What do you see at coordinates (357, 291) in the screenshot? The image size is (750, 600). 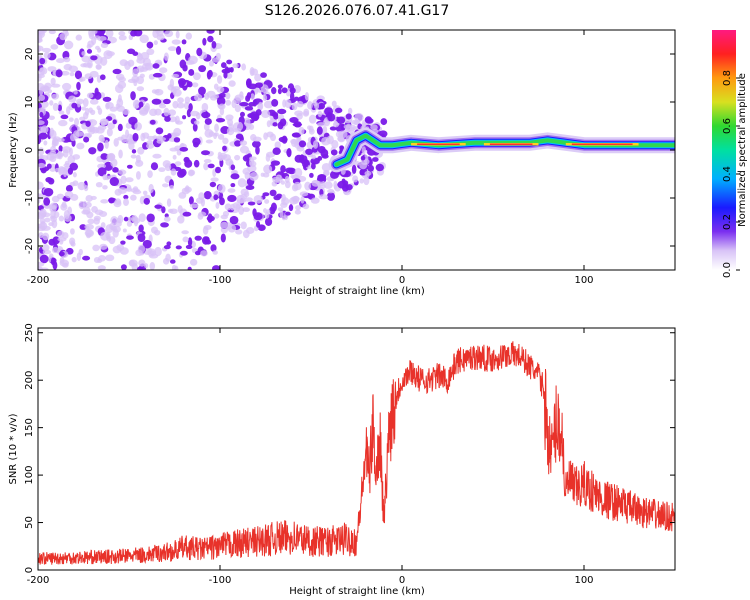 I see `top-x-axis-label: Height of straight line (km)` at bounding box center [357, 291].